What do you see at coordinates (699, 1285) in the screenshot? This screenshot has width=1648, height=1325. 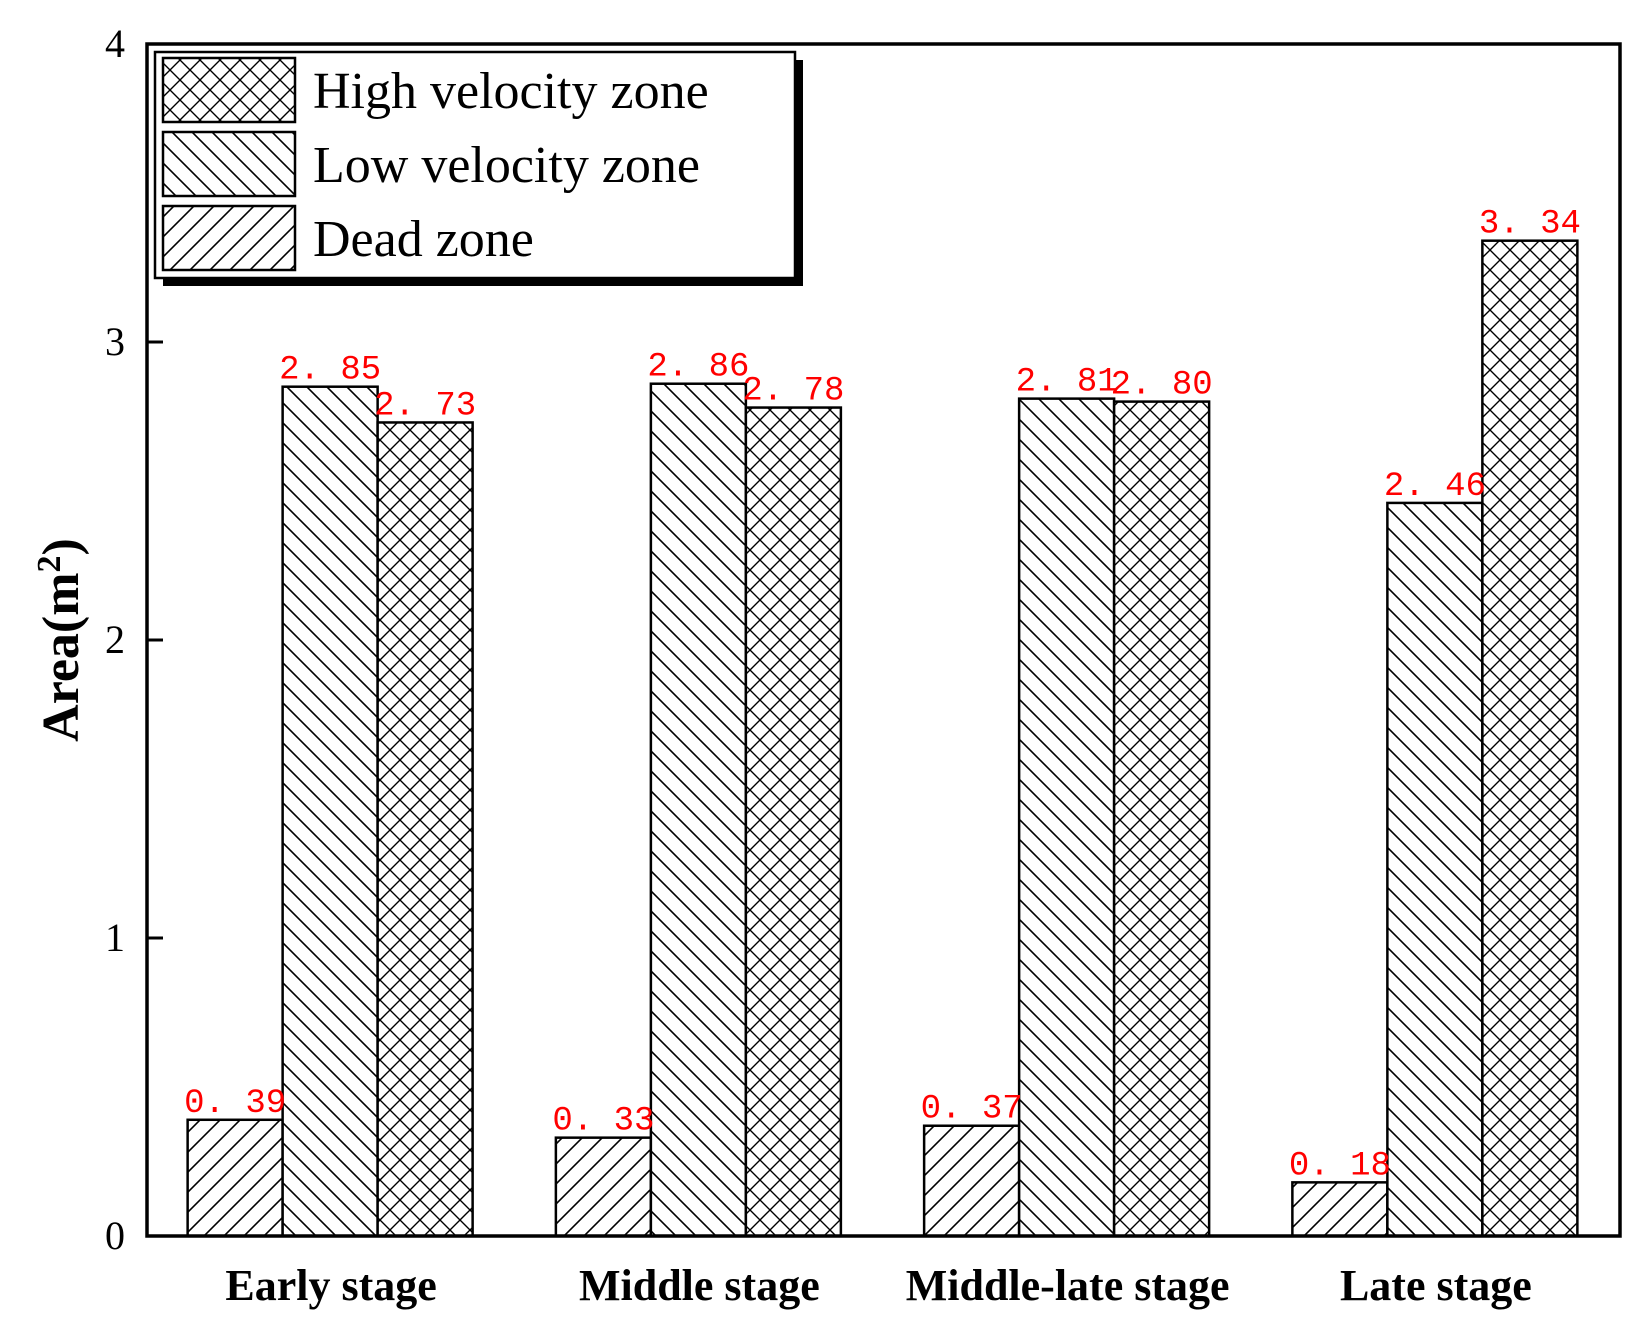 I see `x-category-label: Middle stage` at bounding box center [699, 1285].